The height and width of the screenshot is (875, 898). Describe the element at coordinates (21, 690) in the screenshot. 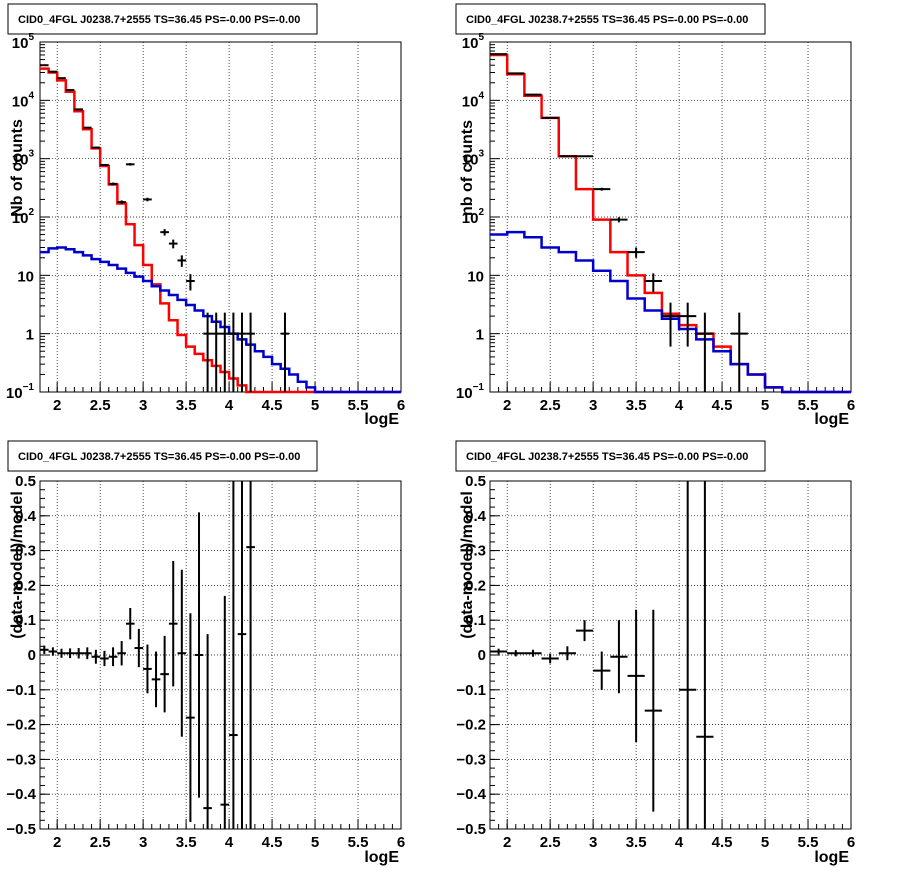

I see `y-tick-label: −0.1` at that location.